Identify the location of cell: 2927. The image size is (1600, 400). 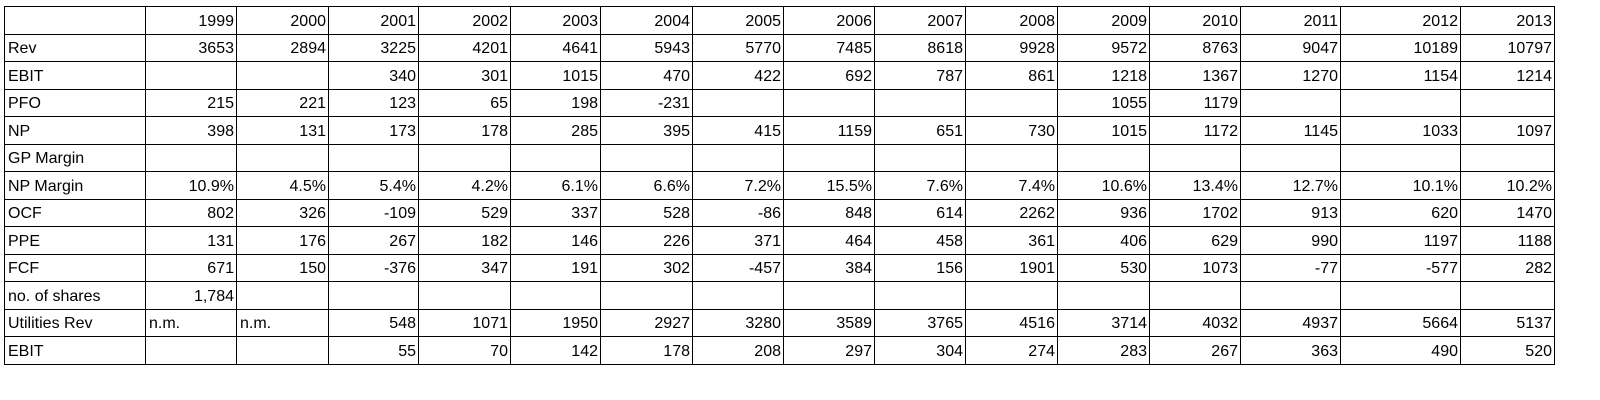
(646, 322).